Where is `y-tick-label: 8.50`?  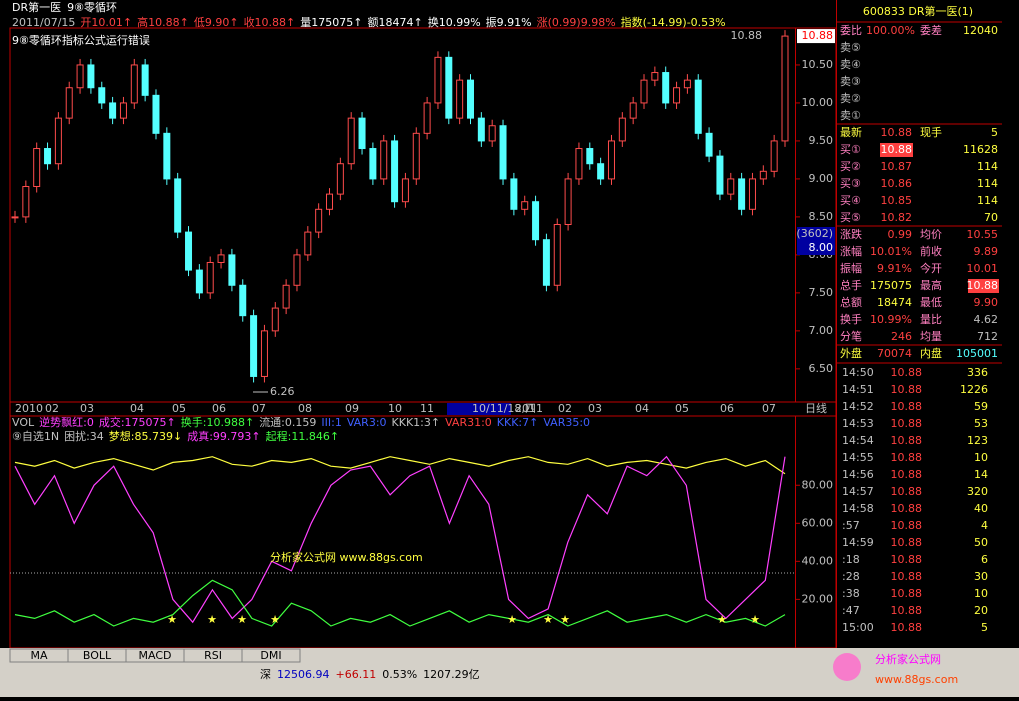 y-tick-label: 8.50 is located at coordinates (821, 216).